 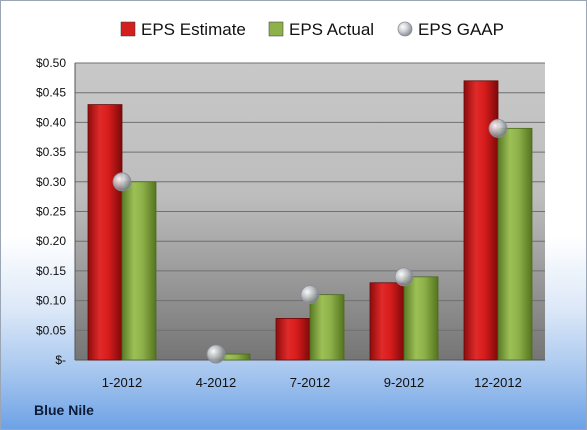 I want to click on y-tick-label: $0.05, so click(x=51, y=330).